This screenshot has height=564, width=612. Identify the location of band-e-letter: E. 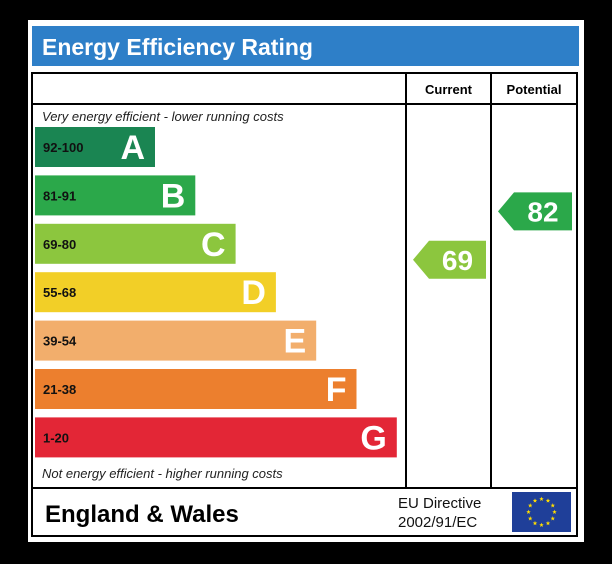
(295, 342).